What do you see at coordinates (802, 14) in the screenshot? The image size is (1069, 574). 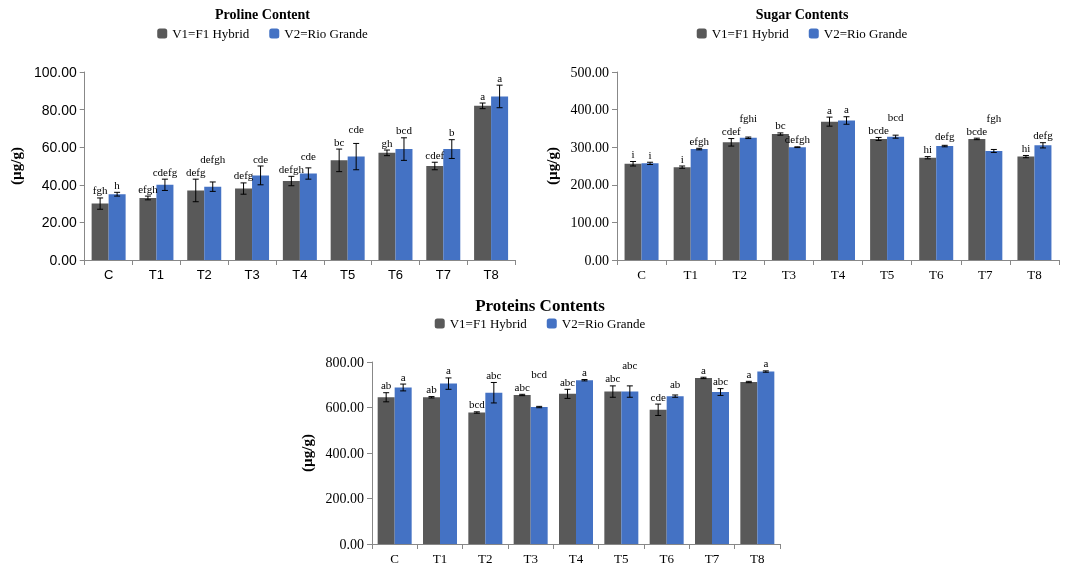 I see `chart-title: Sugar Contents` at bounding box center [802, 14].